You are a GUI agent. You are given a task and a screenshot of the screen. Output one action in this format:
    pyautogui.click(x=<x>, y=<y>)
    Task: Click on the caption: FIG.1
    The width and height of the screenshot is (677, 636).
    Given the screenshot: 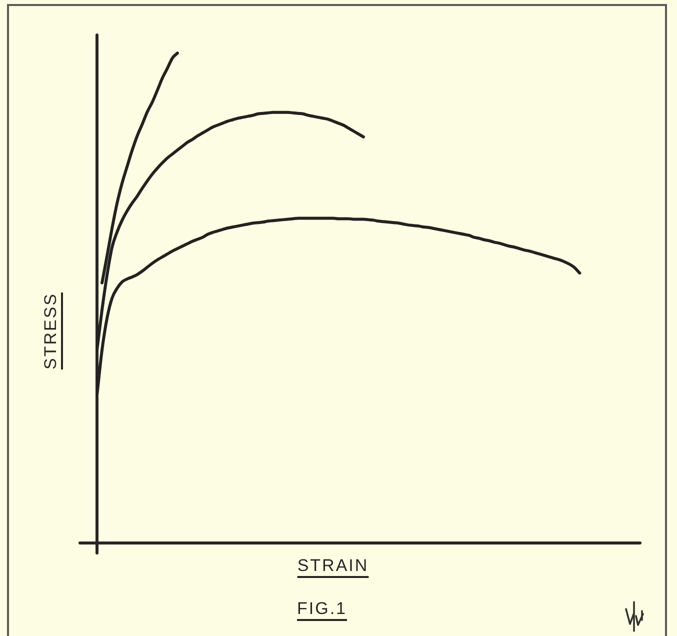 What is the action you would take?
    pyautogui.click(x=322, y=609)
    